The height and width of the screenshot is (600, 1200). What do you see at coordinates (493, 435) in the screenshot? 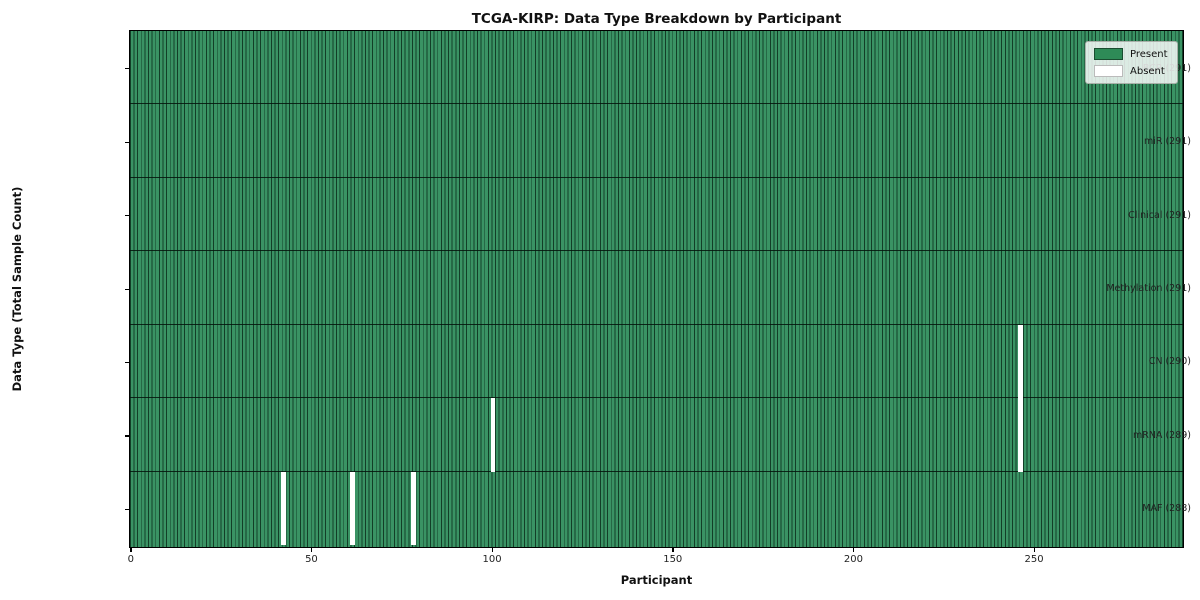
I see `absent-bar-mrna-p100` at bounding box center [493, 435].